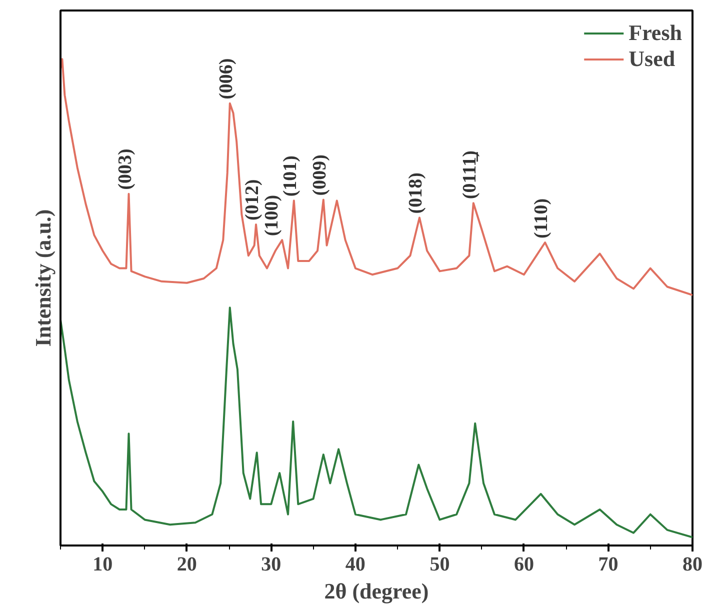 The image size is (716, 610). Describe the element at coordinates (608, 565) in the screenshot. I see `x-tick-label: 70` at that location.